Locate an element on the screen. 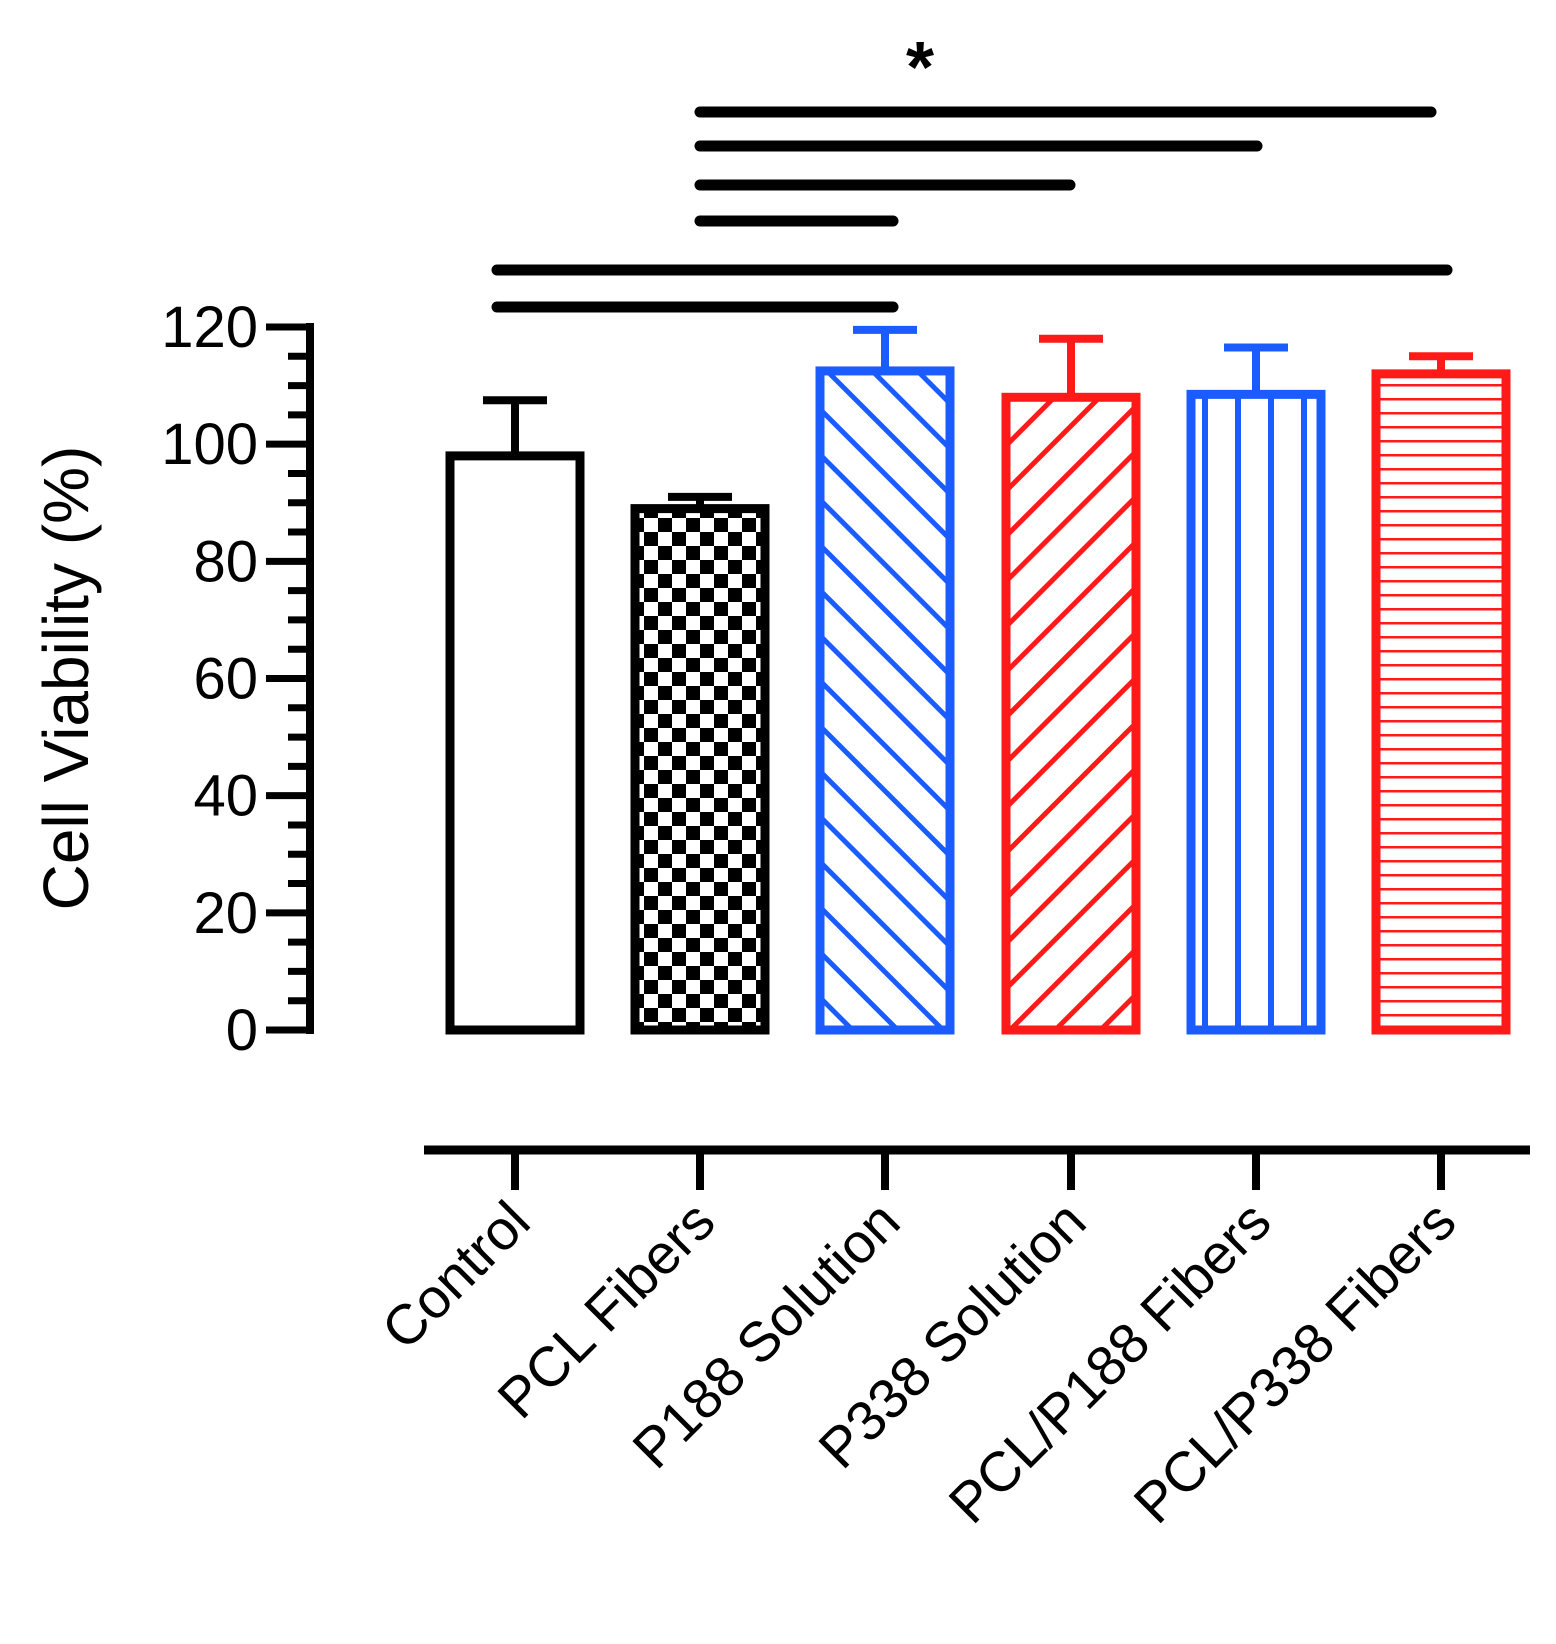 This screenshot has width=1556, height=1644. significance-star: * is located at coordinates (920, 68).